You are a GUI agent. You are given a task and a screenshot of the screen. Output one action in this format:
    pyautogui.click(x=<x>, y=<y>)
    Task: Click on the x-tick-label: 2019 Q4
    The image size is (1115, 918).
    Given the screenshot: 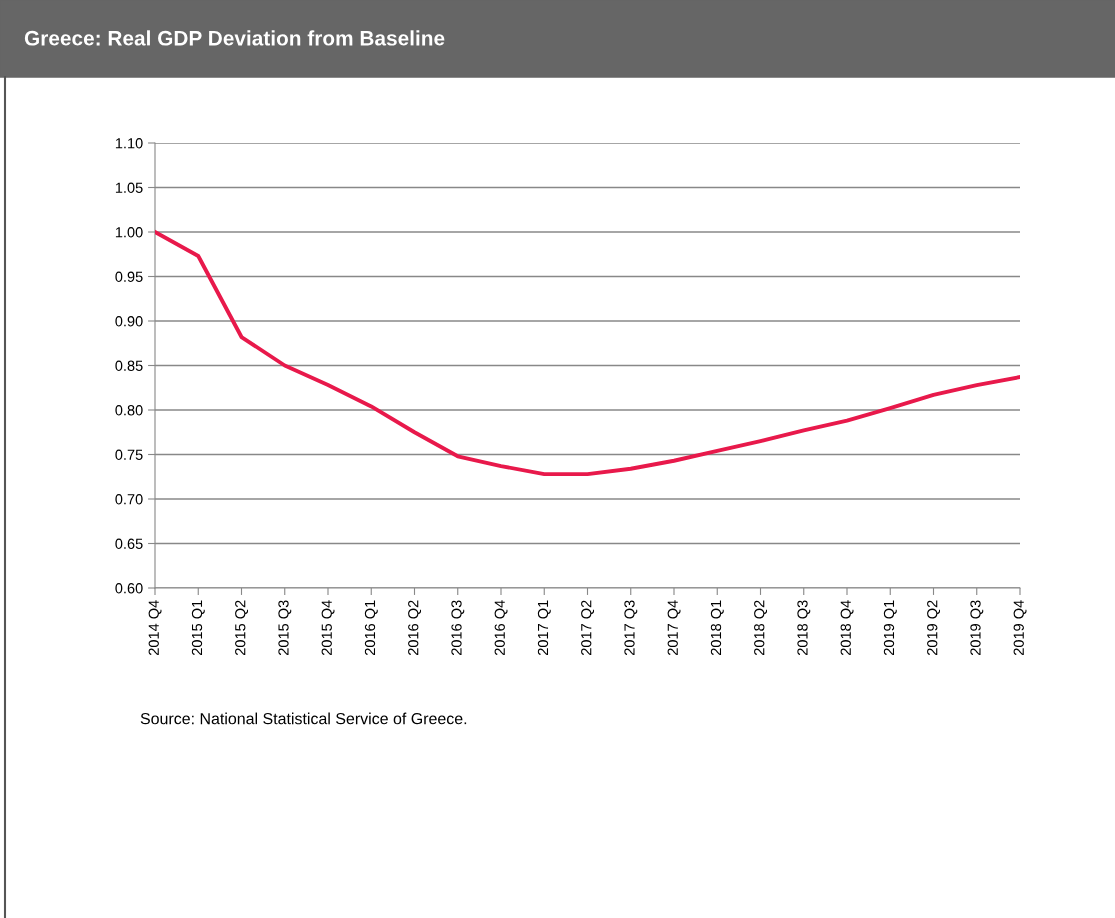 What is the action you would take?
    pyautogui.click(x=1020, y=628)
    